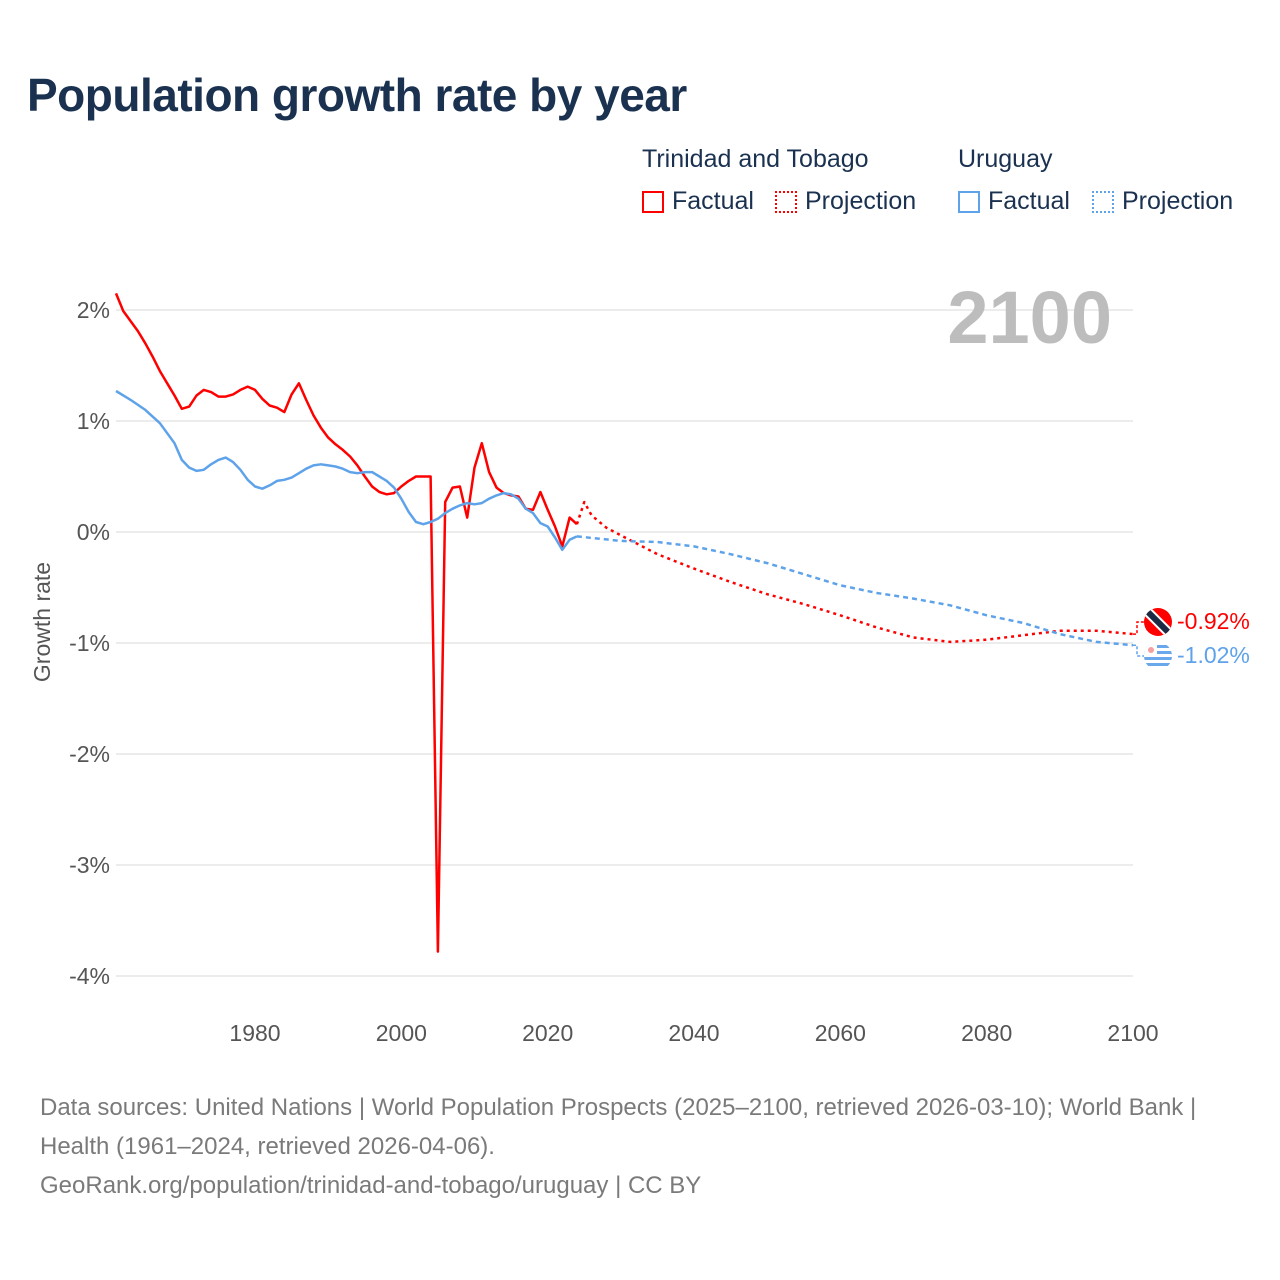 The image size is (1280, 1280). I want to click on x-tick-label: 2060, so click(840, 1033).